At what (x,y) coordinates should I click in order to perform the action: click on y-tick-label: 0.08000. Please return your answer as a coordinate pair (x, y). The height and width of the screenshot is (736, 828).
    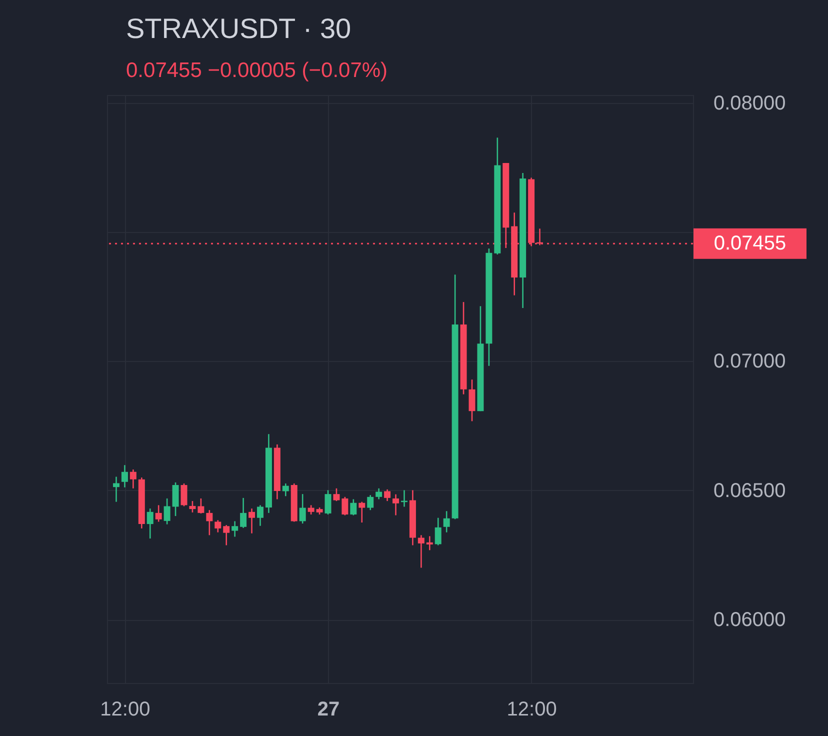
    Looking at the image, I should click on (750, 103).